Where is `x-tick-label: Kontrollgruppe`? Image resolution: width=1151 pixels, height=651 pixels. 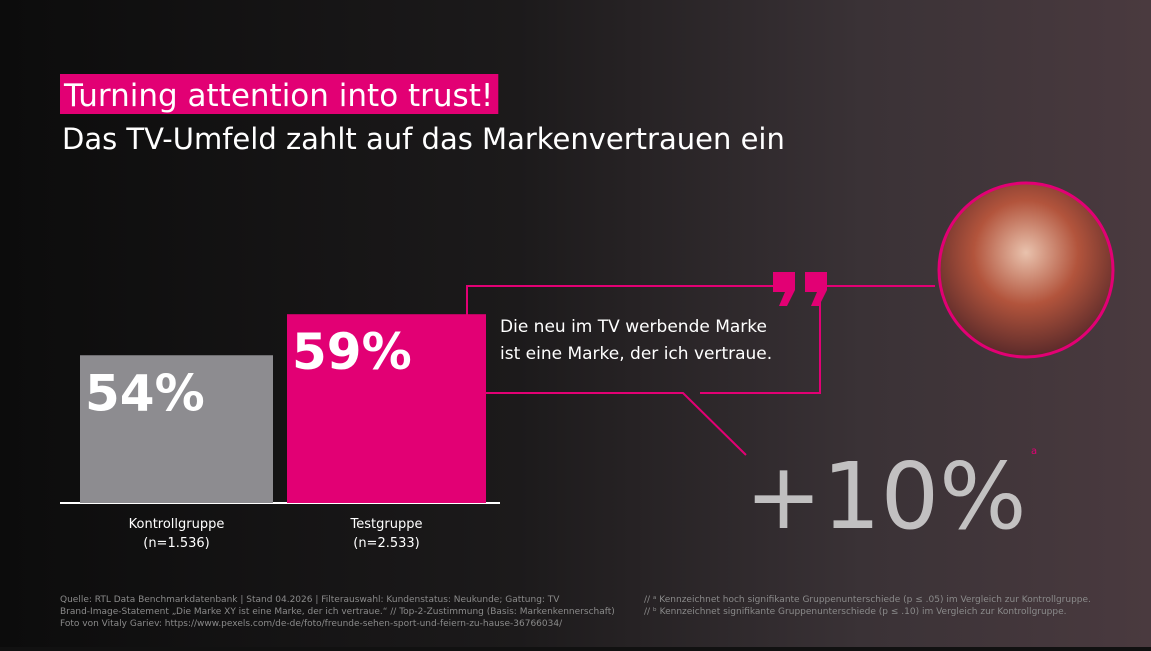 x-tick-label: Kontrollgruppe is located at coordinates (177, 524).